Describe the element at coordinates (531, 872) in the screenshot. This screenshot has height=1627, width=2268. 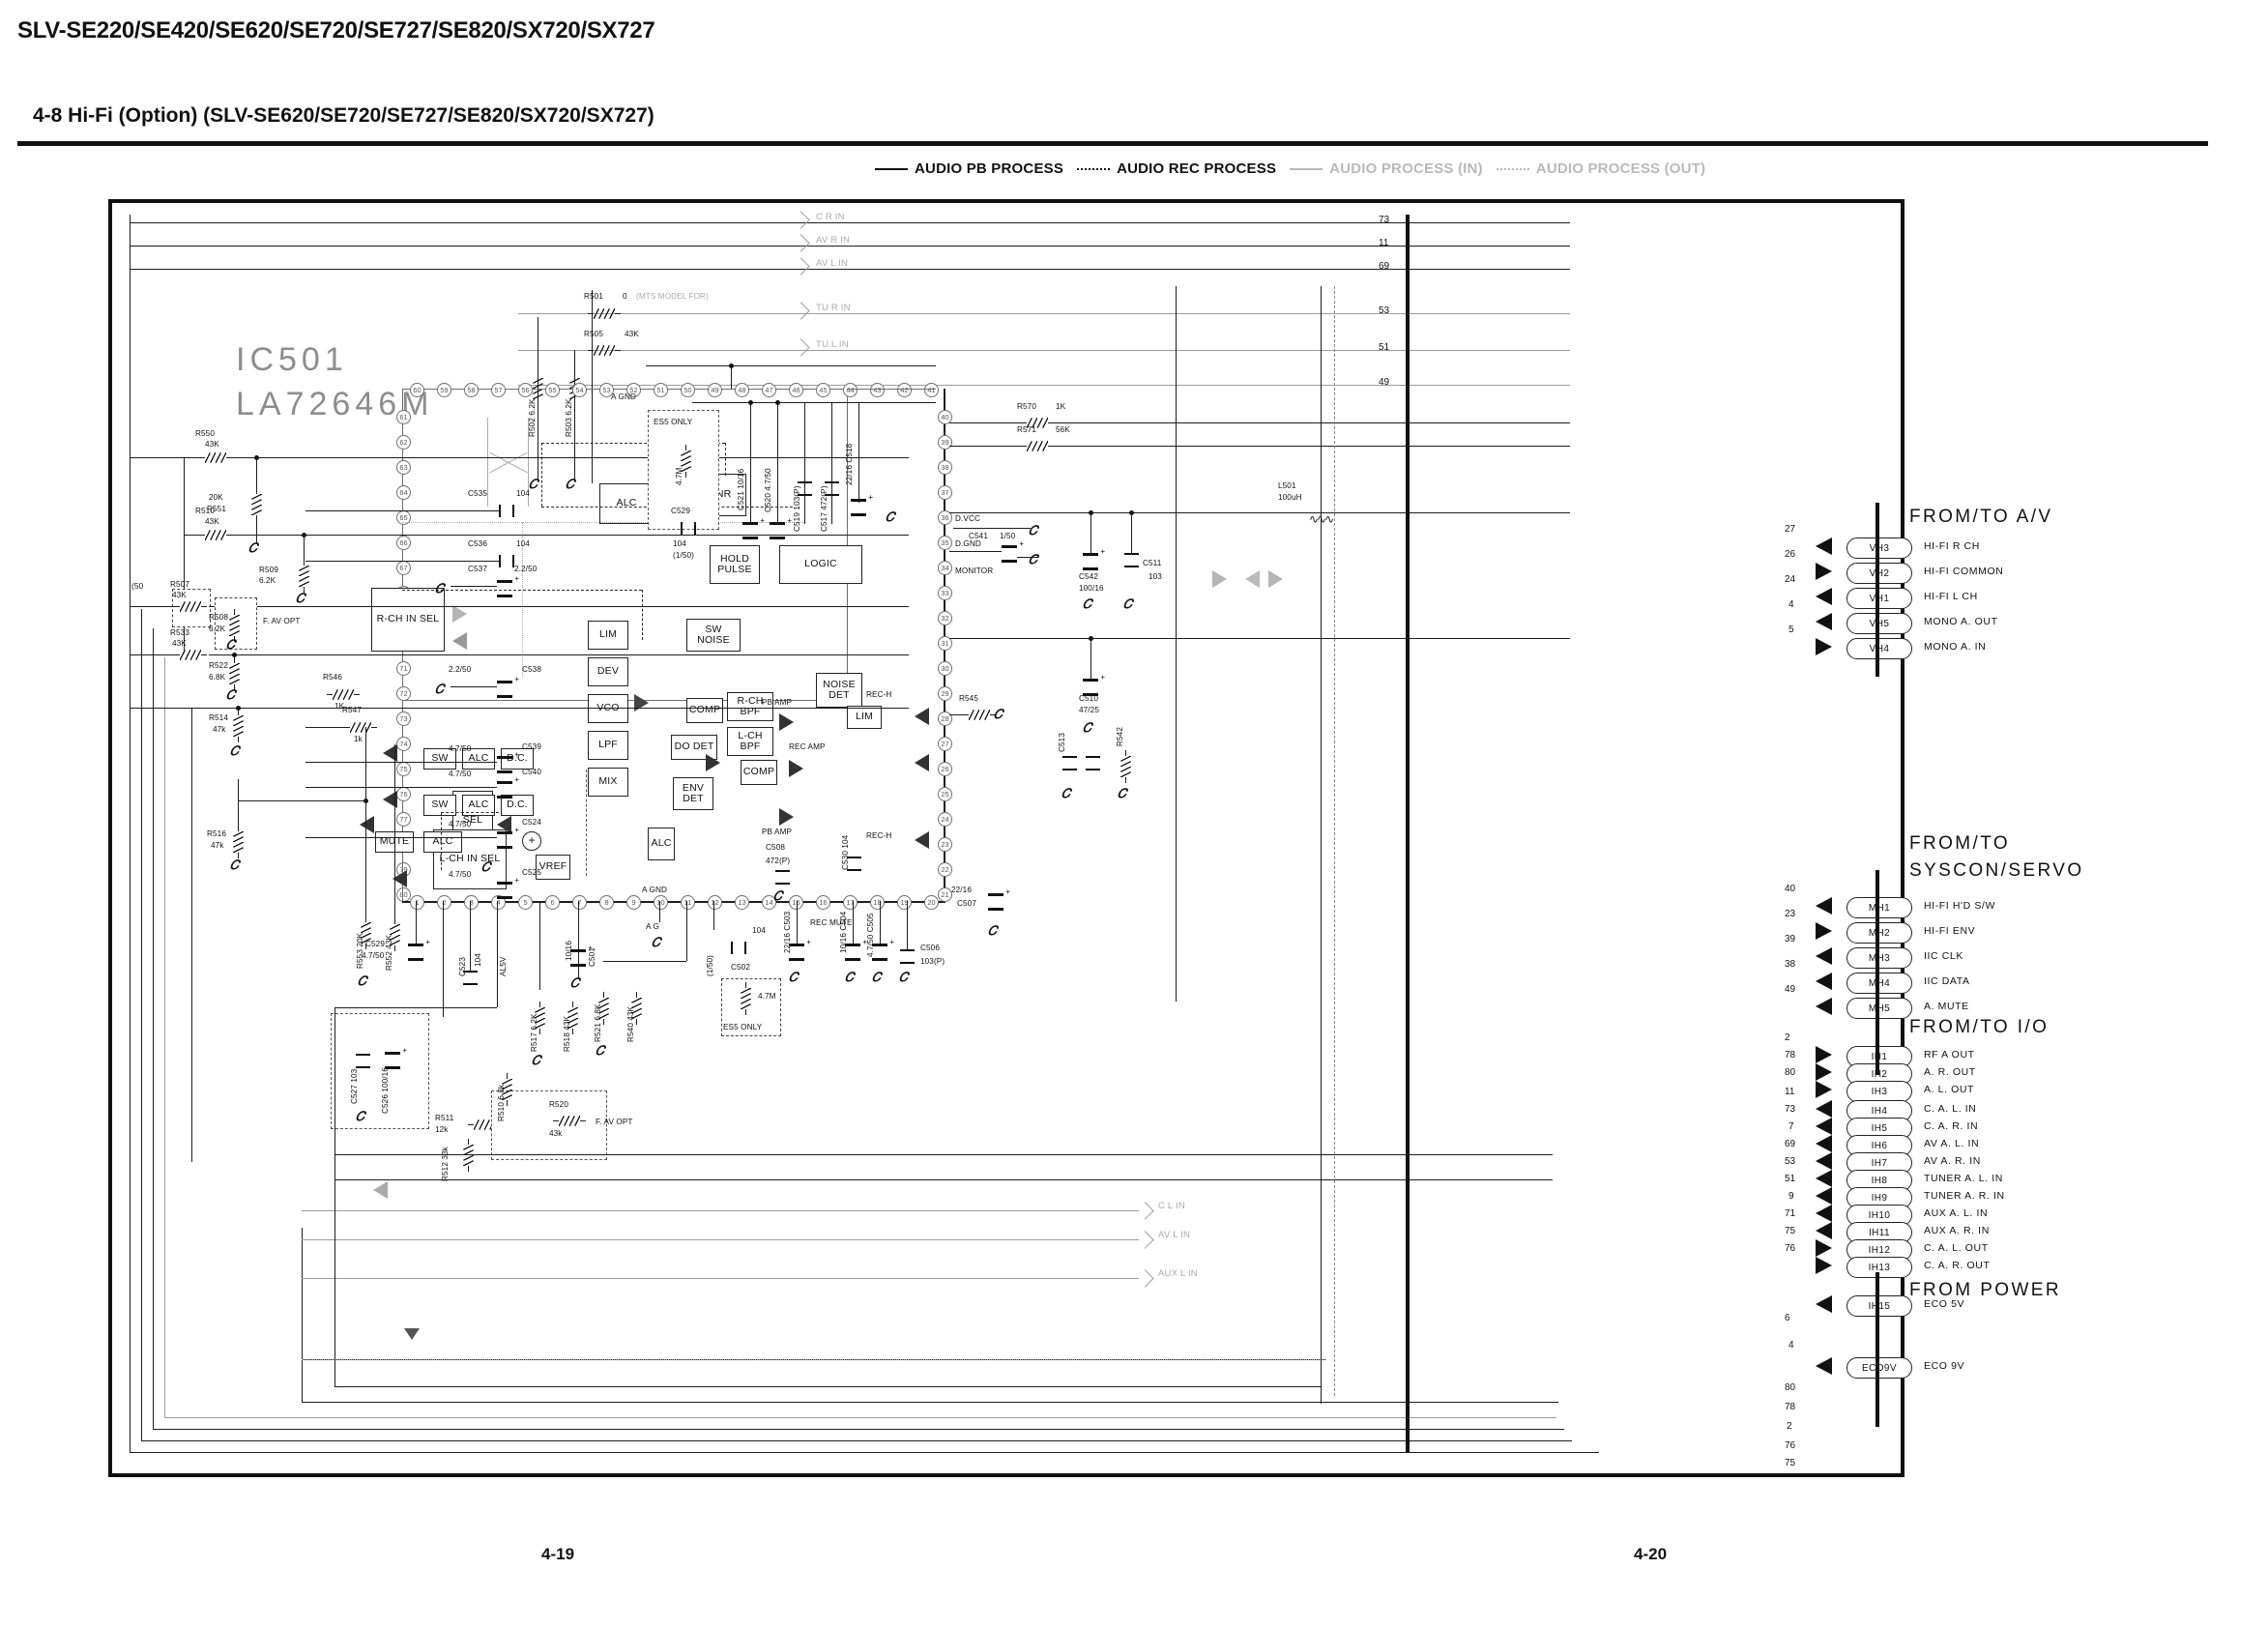
I see `capacitor-C525-ref: C525` at that location.